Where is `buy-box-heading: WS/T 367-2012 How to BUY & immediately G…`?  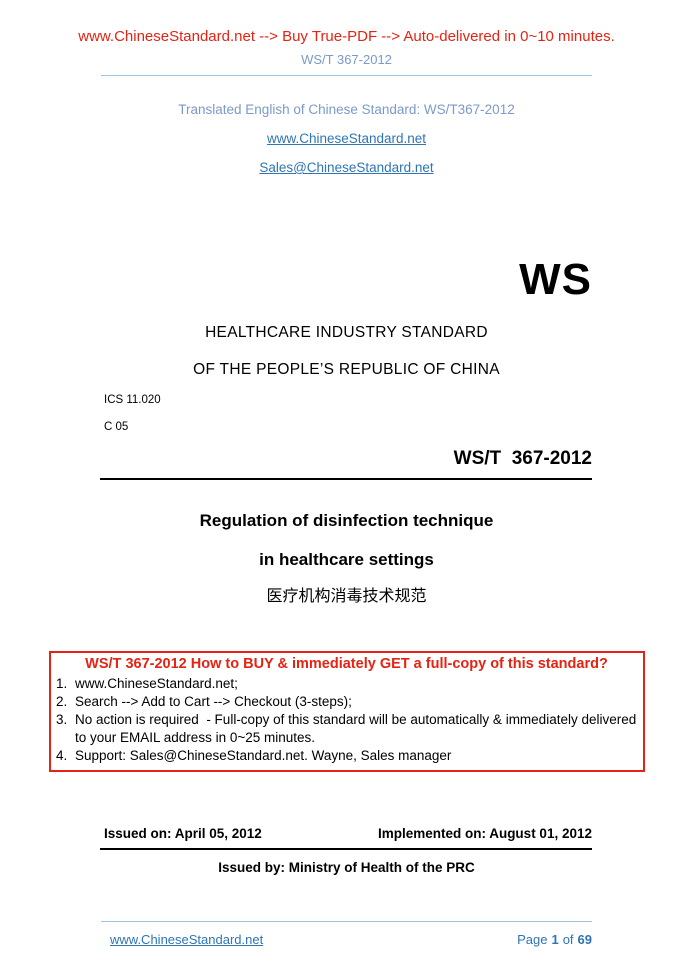 buy-box-heading: WS/T 367-2012 How to BUY & immediately G… is located at coordinates (346, 664).